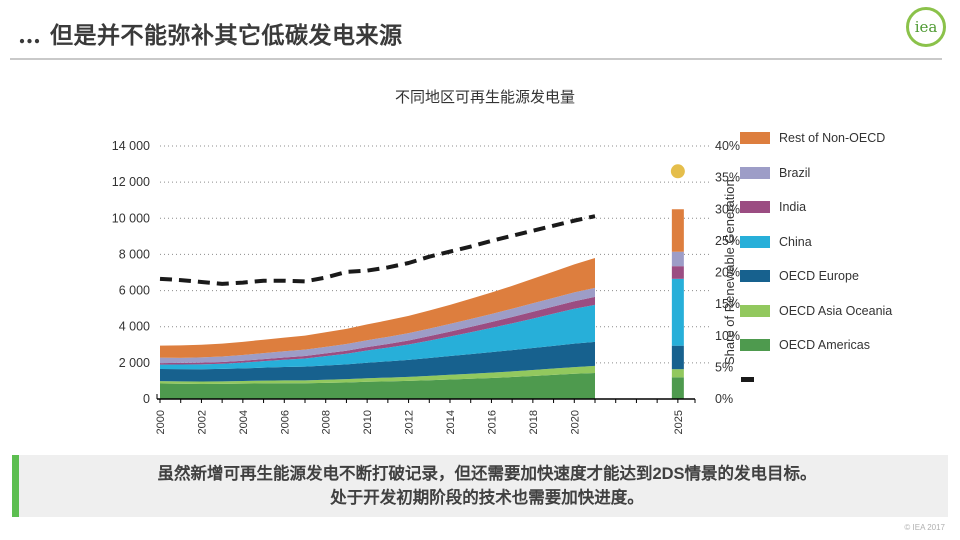 The image size is (960, 540). What do you see at coordinates (131, 218) in the screenshot?
I see `left-axis-label: 10 000` at bounding box center [131, 218].